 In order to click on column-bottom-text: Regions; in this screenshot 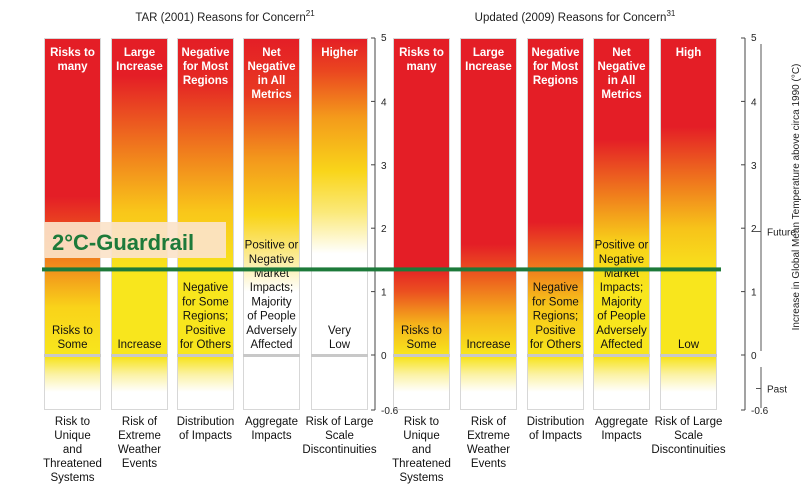, I will do `click(205, 317)`.